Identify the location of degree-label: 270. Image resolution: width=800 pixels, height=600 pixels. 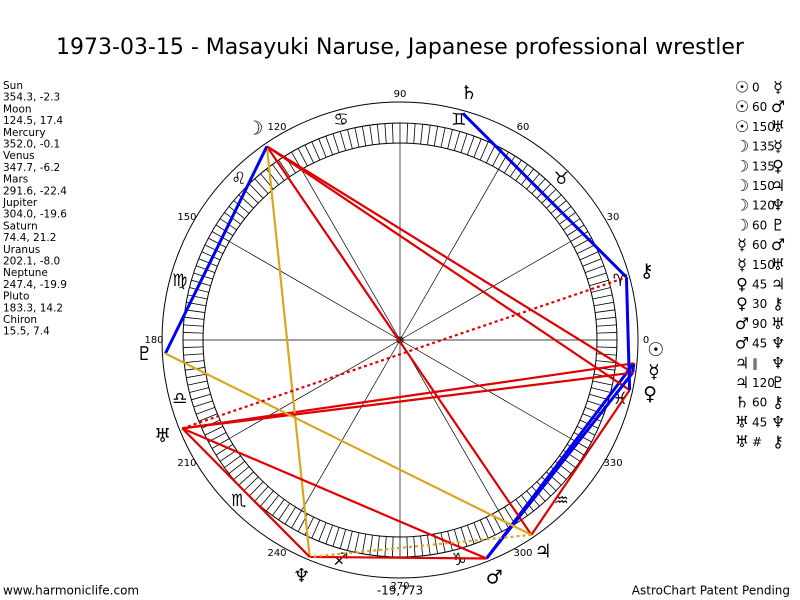
(399, 586).